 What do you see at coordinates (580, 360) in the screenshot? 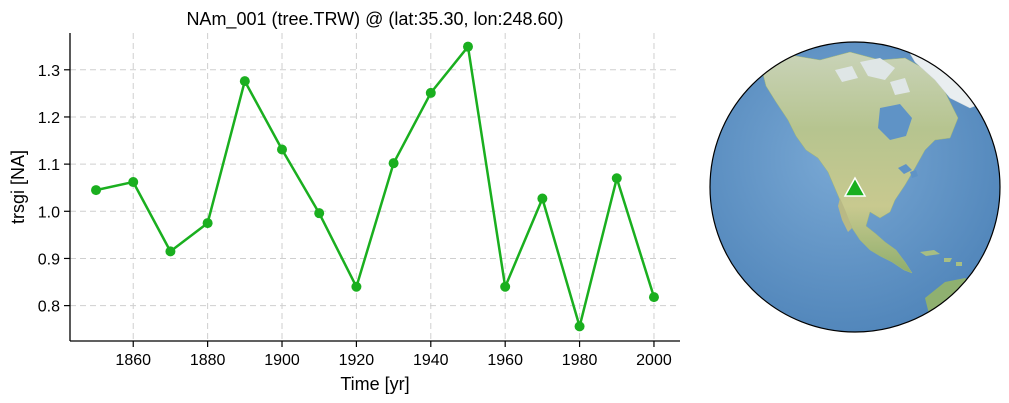
I see `x-tick-label: 1980` at bounding box center [580, 360].